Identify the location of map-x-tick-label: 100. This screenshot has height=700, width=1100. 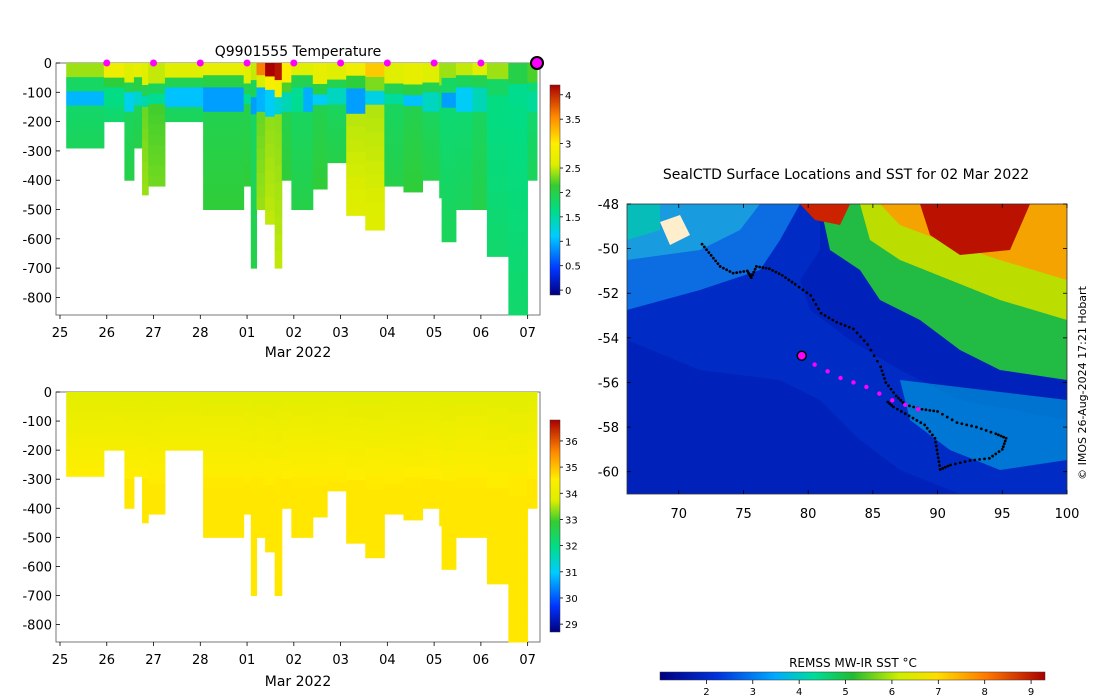
(1067, 514).